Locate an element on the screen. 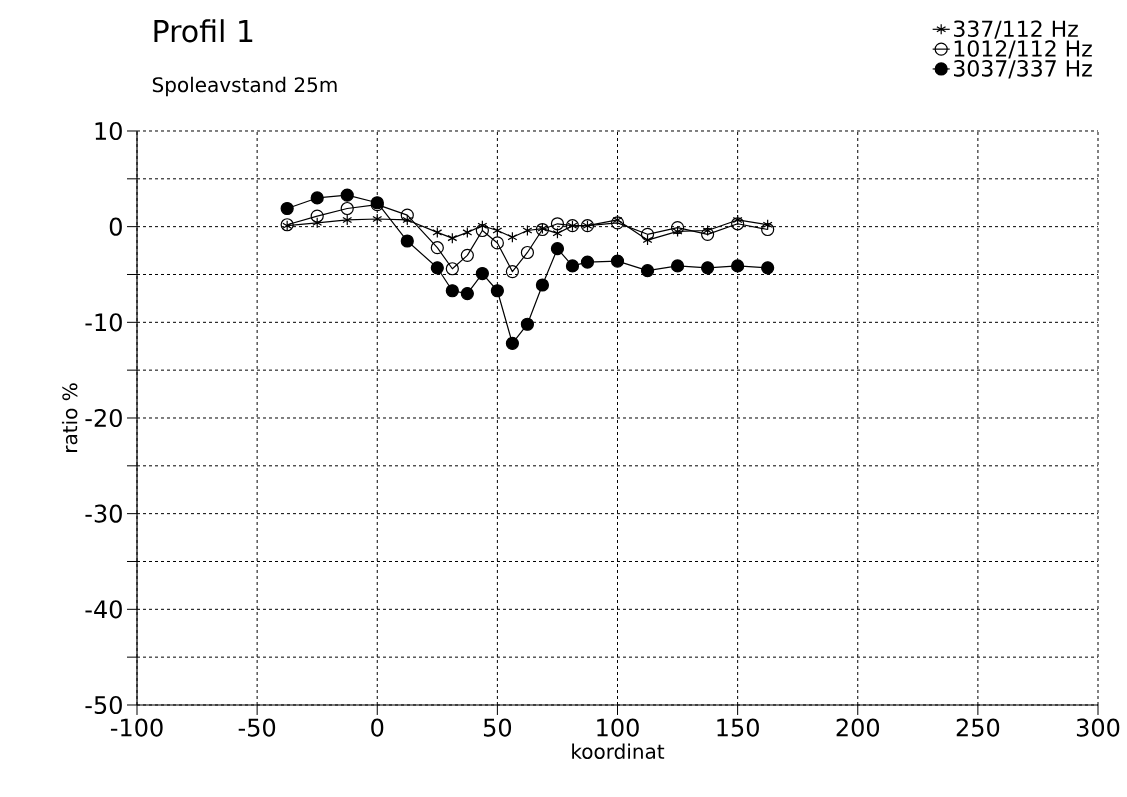 This screenshot has width=1127, height=797. x-tick-label: 100 is located at coordinates (618, 727).